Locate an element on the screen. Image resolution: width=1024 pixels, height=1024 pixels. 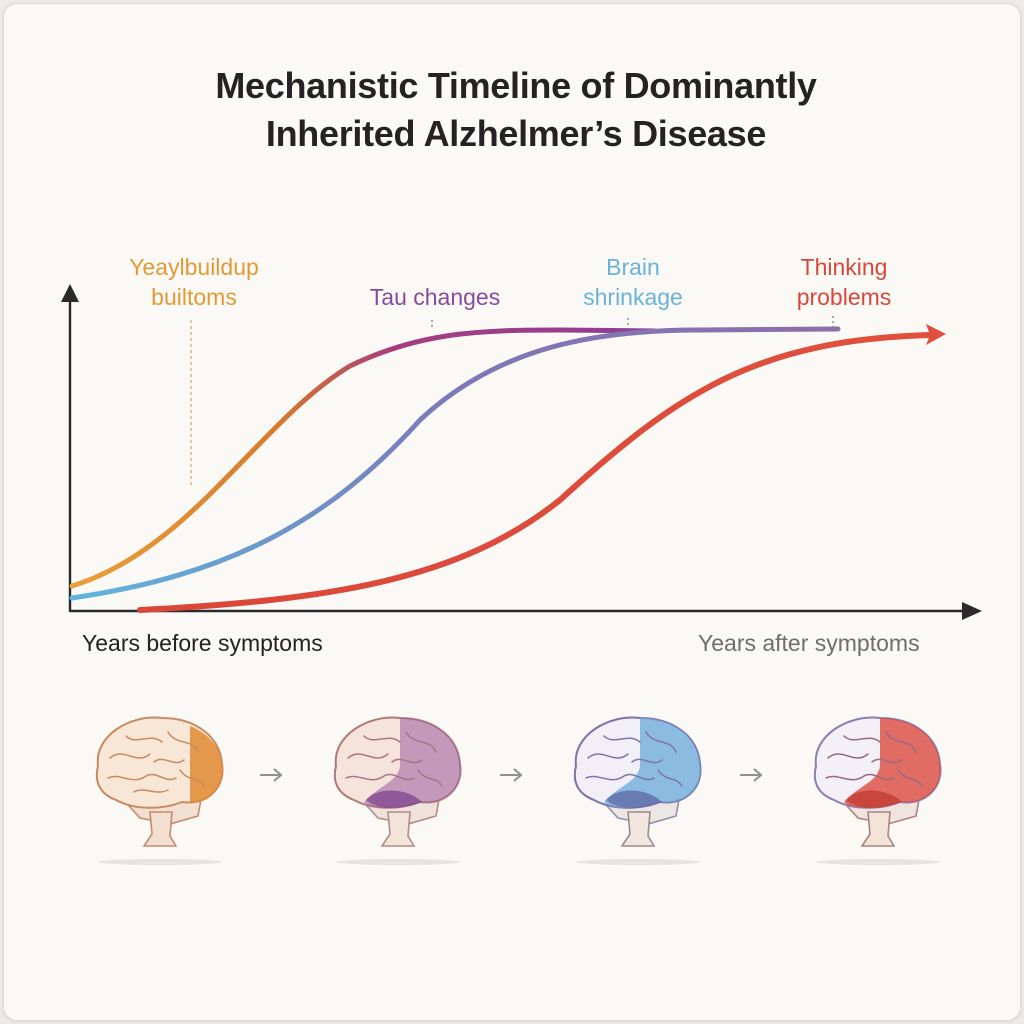
brain-amyloid-stage is located at coordinates (159, 790).